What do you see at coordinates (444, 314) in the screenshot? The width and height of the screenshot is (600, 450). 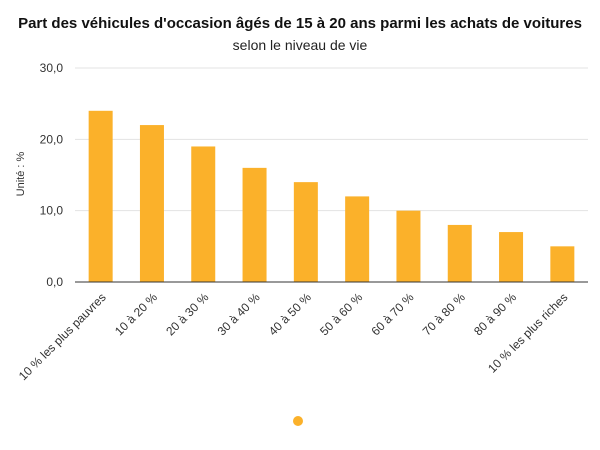 I see `x-tick-label: 70 à 80 %` at bounding box center [444, 314].